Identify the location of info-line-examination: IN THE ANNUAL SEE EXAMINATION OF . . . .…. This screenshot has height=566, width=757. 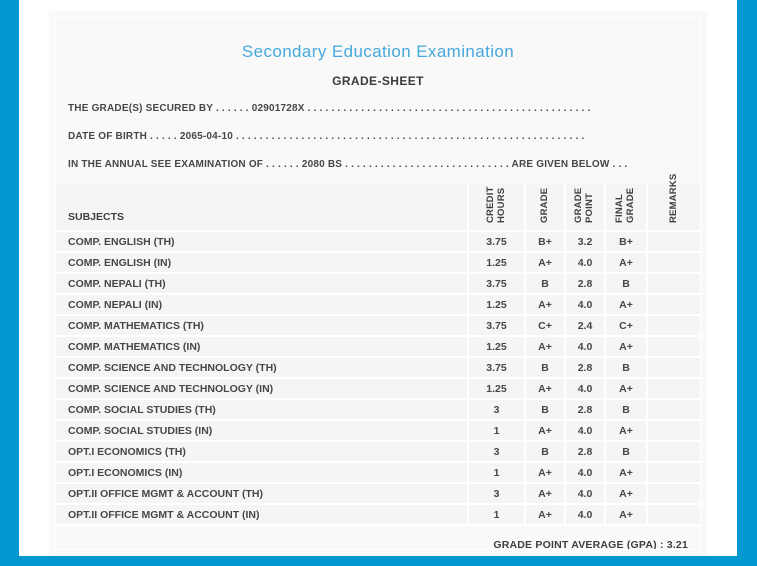
(348, 164).